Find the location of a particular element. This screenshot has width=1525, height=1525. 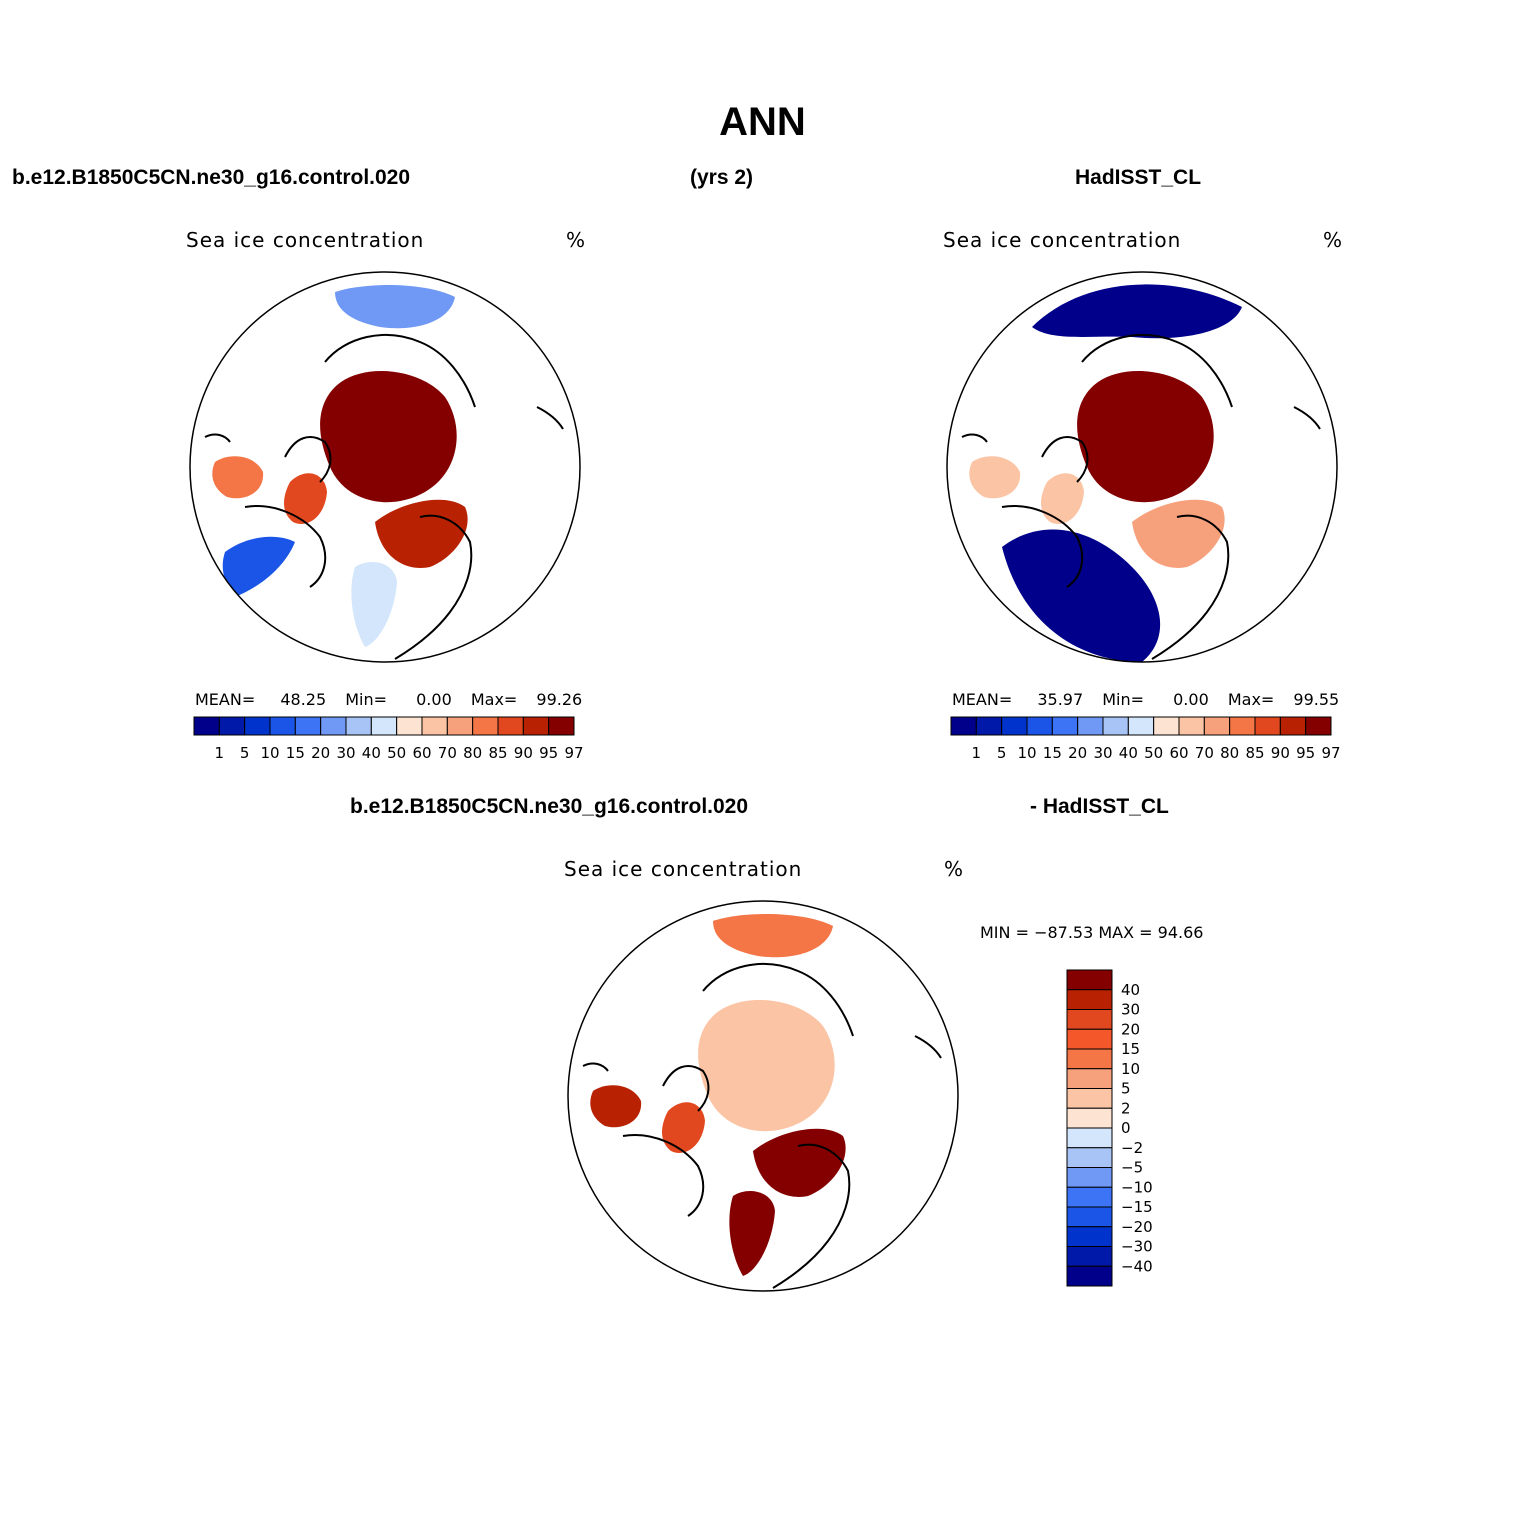

figure-title: ANN is located at coordinates (762, 122).